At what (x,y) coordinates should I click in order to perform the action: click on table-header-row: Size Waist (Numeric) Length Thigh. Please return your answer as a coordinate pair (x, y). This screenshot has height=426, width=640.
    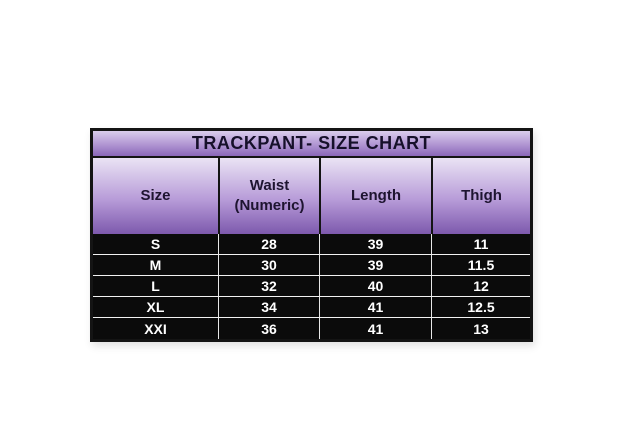
    Looking at the image, I should click on (311, 196).